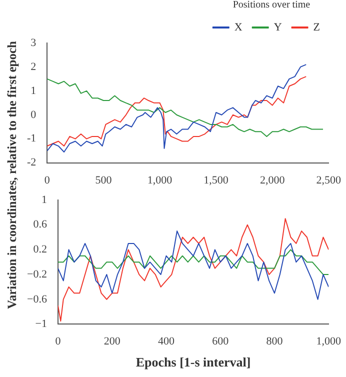  I want to click on x-tick-label: 800, so click(275, 342).